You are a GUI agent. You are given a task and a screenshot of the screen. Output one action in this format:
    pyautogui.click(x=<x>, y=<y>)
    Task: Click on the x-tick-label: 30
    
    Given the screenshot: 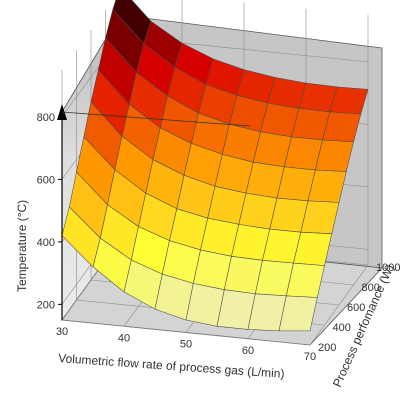 What is the action you would take?
    pyautogui.click(x=62, y=332)
    